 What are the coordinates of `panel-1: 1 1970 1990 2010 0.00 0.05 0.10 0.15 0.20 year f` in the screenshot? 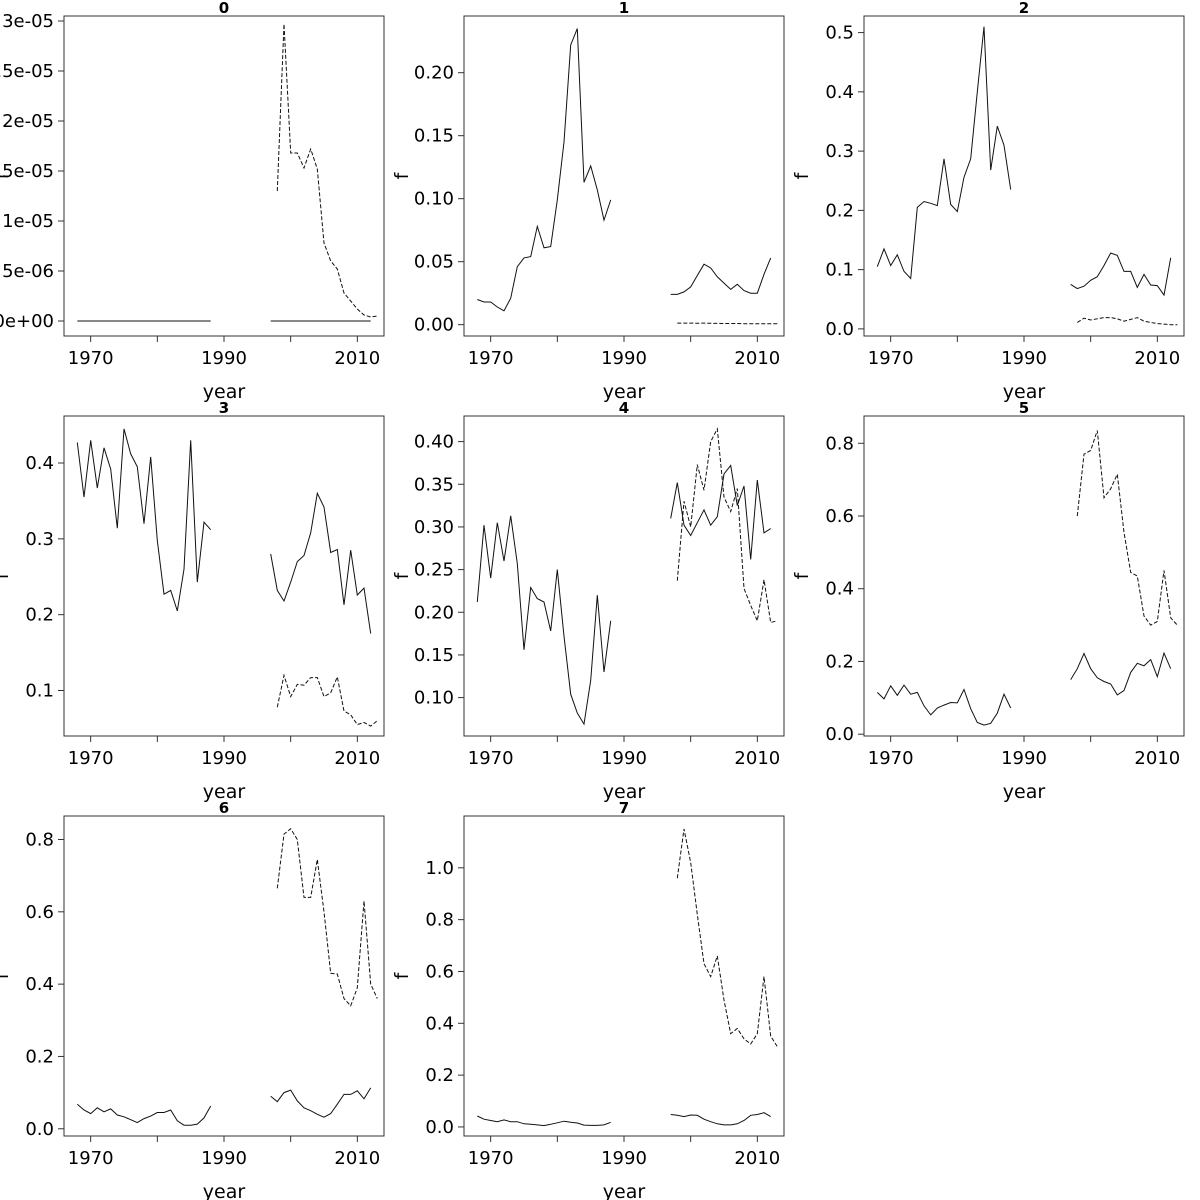 It's located at (588, 201).